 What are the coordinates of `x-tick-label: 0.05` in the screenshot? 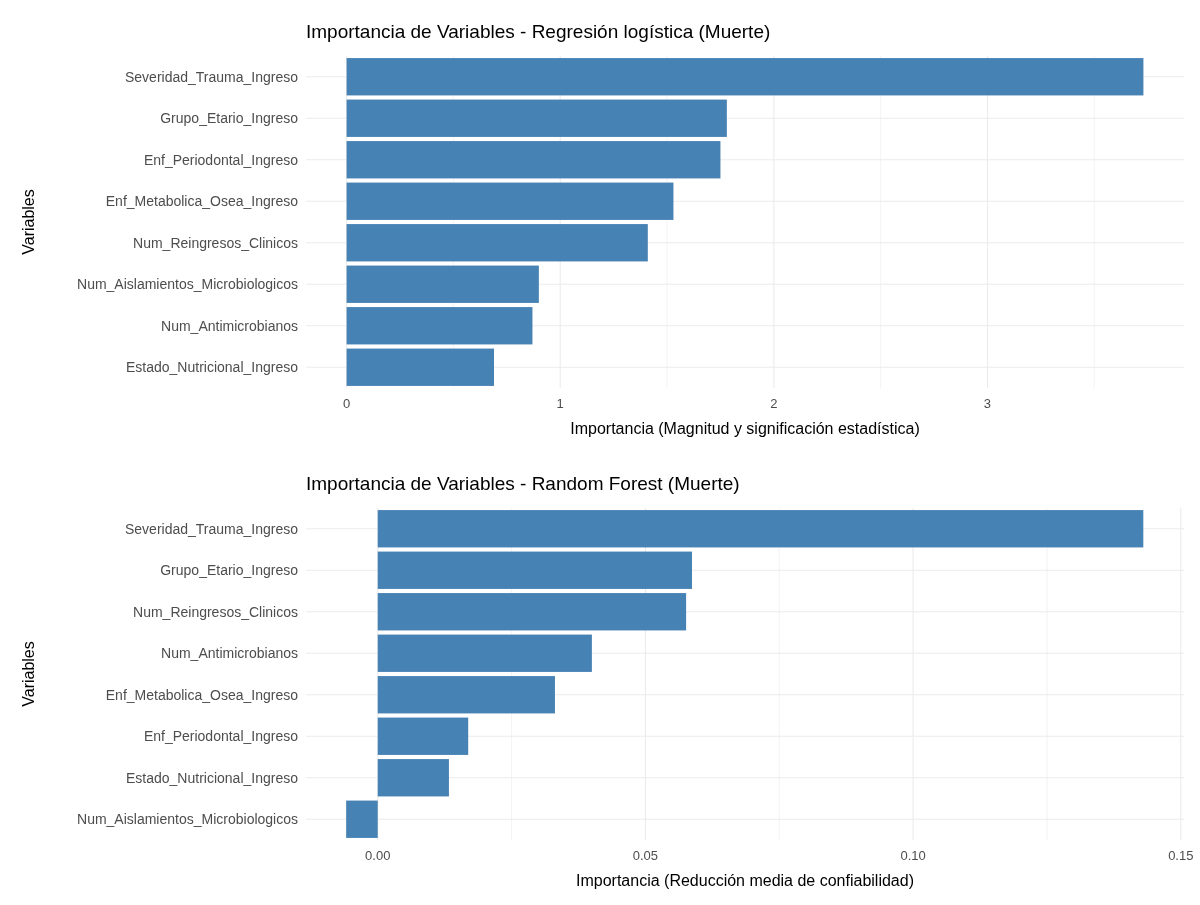 It's located at (645, 855).